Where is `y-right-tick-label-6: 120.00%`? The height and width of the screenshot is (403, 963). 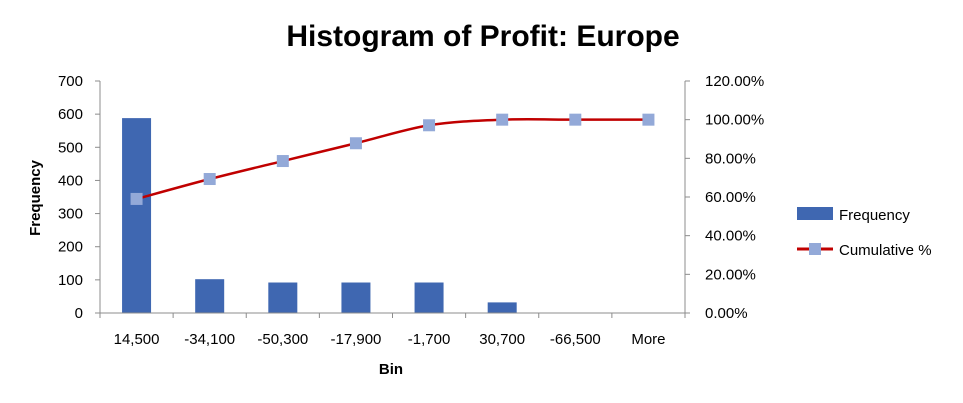
y-right-tick-label-6: 120.00% is located at coordinates (734, 81).